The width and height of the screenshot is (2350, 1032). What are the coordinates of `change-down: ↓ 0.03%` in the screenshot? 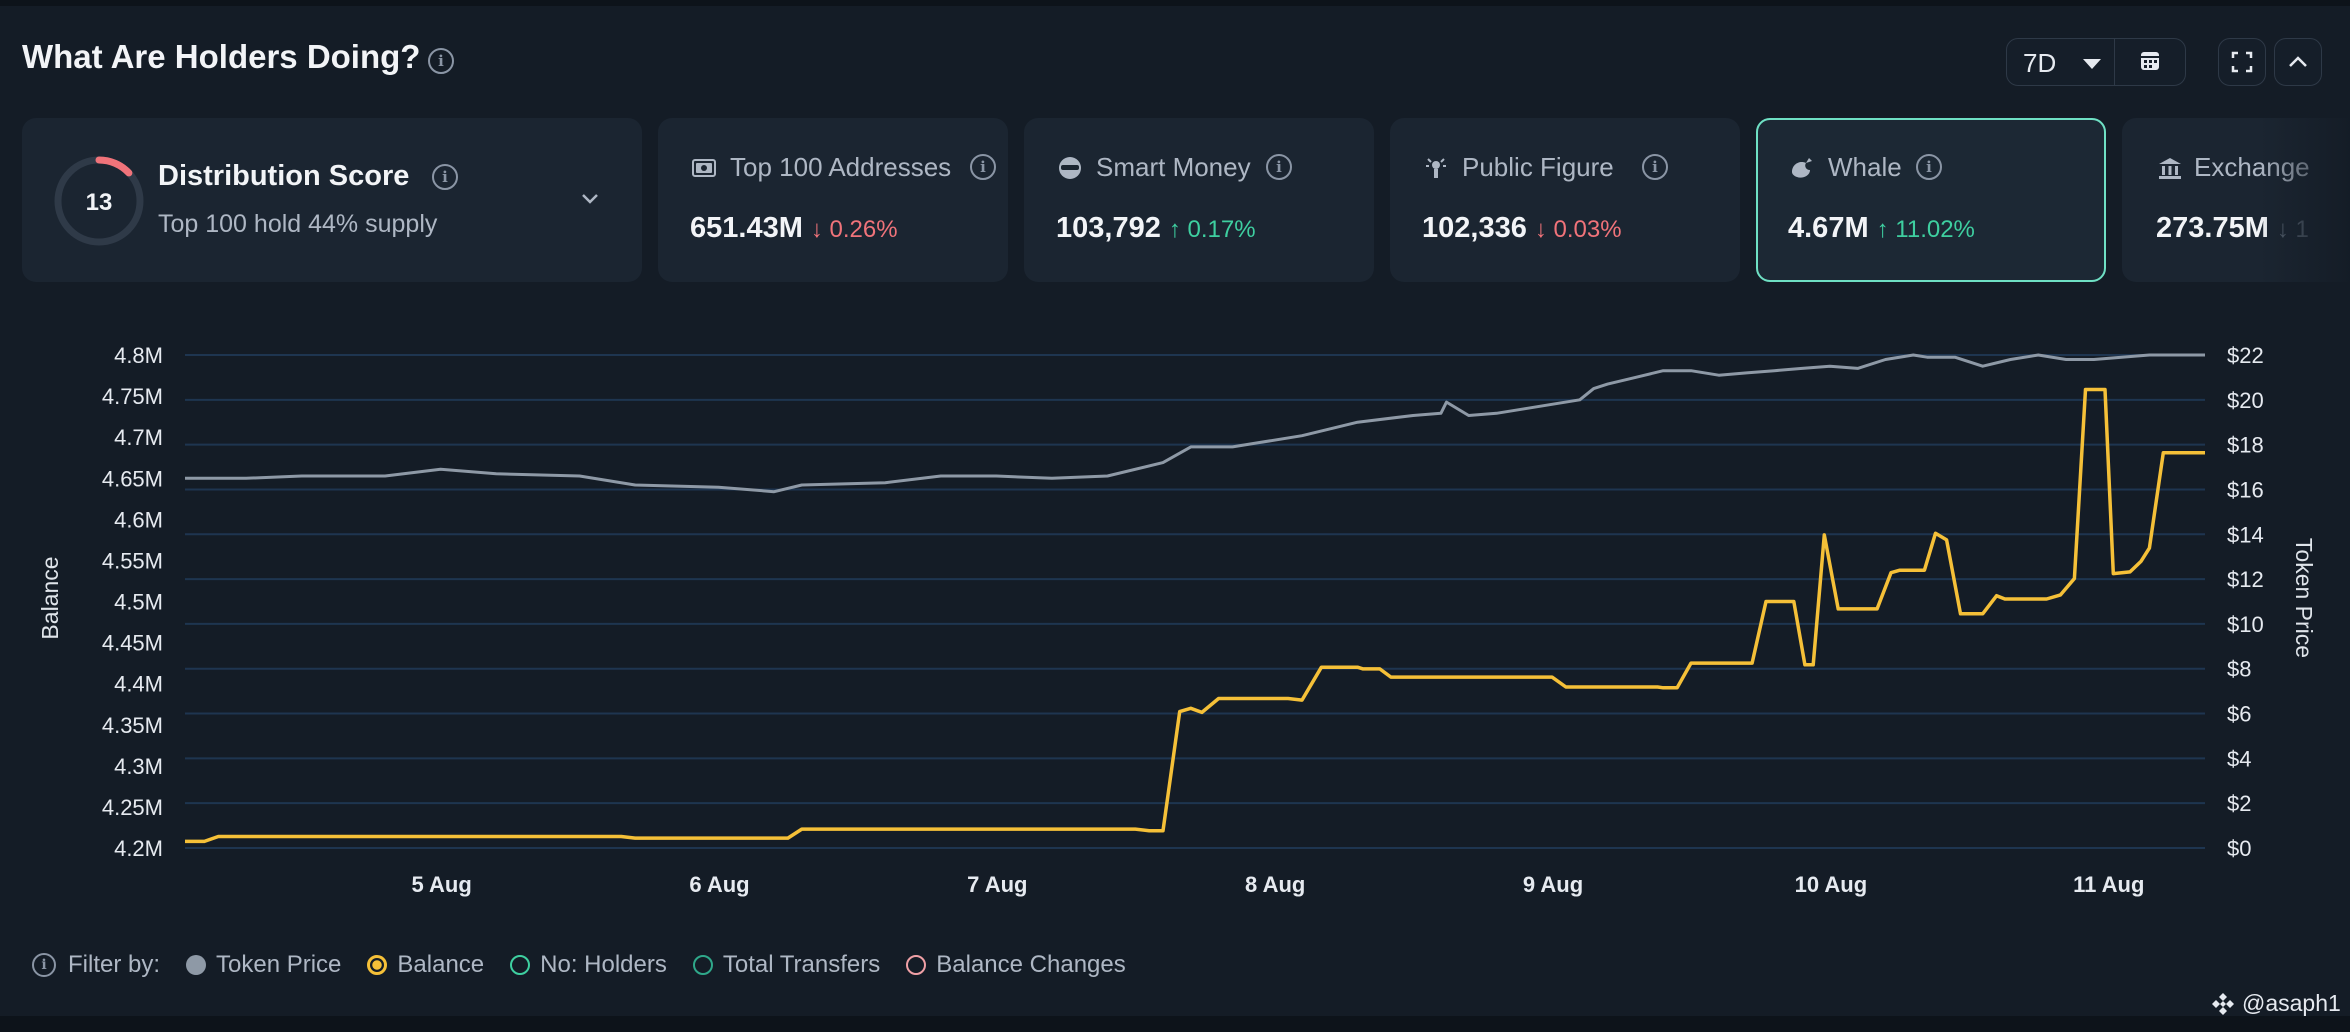 It's located at (1578, 229).